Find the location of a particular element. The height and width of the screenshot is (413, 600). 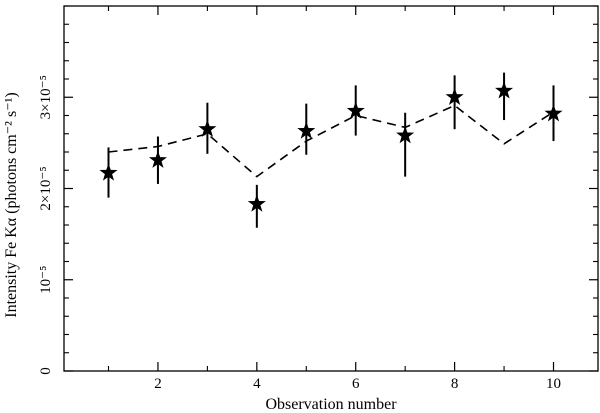

x-tick-label: 2 is located at coordinates (158, 384).